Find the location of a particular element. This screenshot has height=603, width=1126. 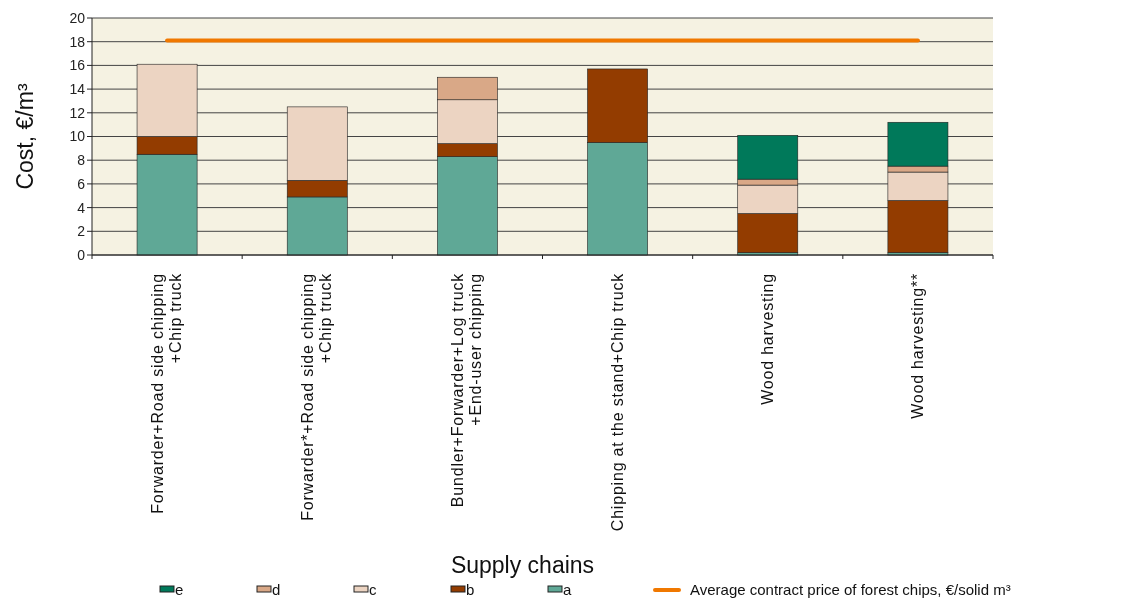

x-axis-title: Supply chains is located at coordinates (522, 565).